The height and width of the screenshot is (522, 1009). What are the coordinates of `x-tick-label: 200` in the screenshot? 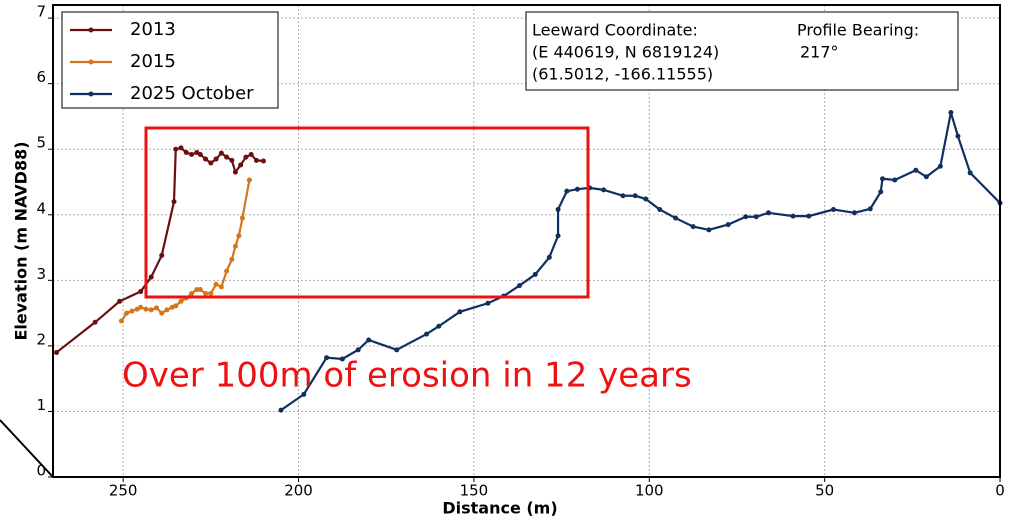 It's located at (298, 491).